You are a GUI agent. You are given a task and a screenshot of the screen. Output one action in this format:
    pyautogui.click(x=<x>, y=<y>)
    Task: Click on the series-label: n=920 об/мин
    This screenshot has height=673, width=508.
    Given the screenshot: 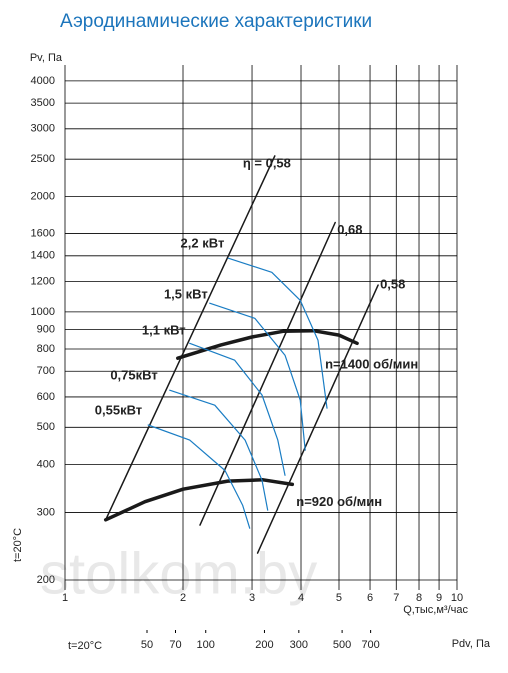 What is the action you would take?
    pyautogui.click(x=339, y=501)
    